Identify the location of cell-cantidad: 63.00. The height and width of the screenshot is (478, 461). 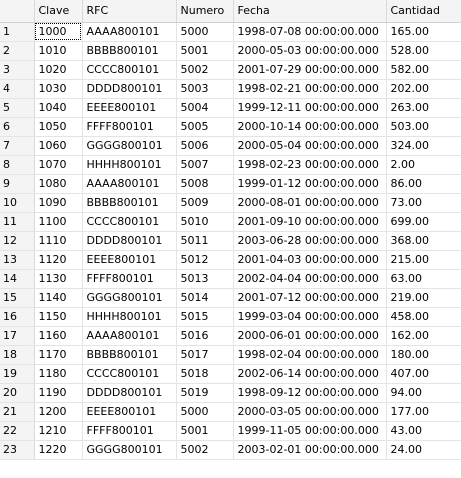
(423, 279).